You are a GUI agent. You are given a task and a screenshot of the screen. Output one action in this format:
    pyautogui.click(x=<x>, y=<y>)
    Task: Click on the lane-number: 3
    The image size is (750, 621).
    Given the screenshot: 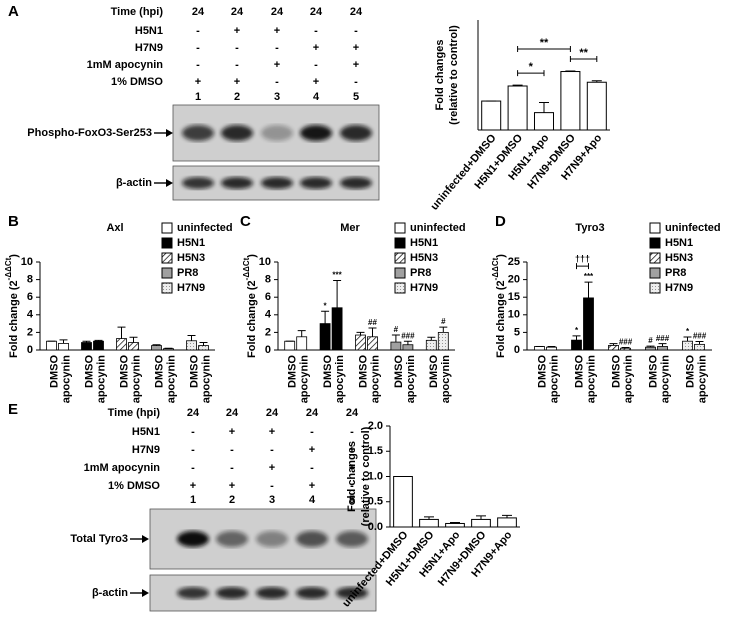 What is the action you would take?
    pyautogui.click(x=272, y=500)
    